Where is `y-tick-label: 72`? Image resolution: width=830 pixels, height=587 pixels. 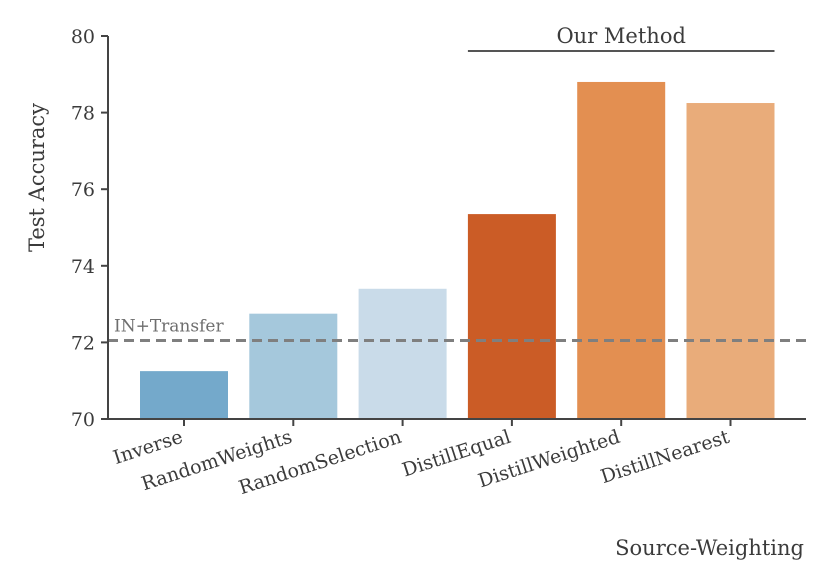
y-tick-label: 72 is located at coordinates (83, 343).